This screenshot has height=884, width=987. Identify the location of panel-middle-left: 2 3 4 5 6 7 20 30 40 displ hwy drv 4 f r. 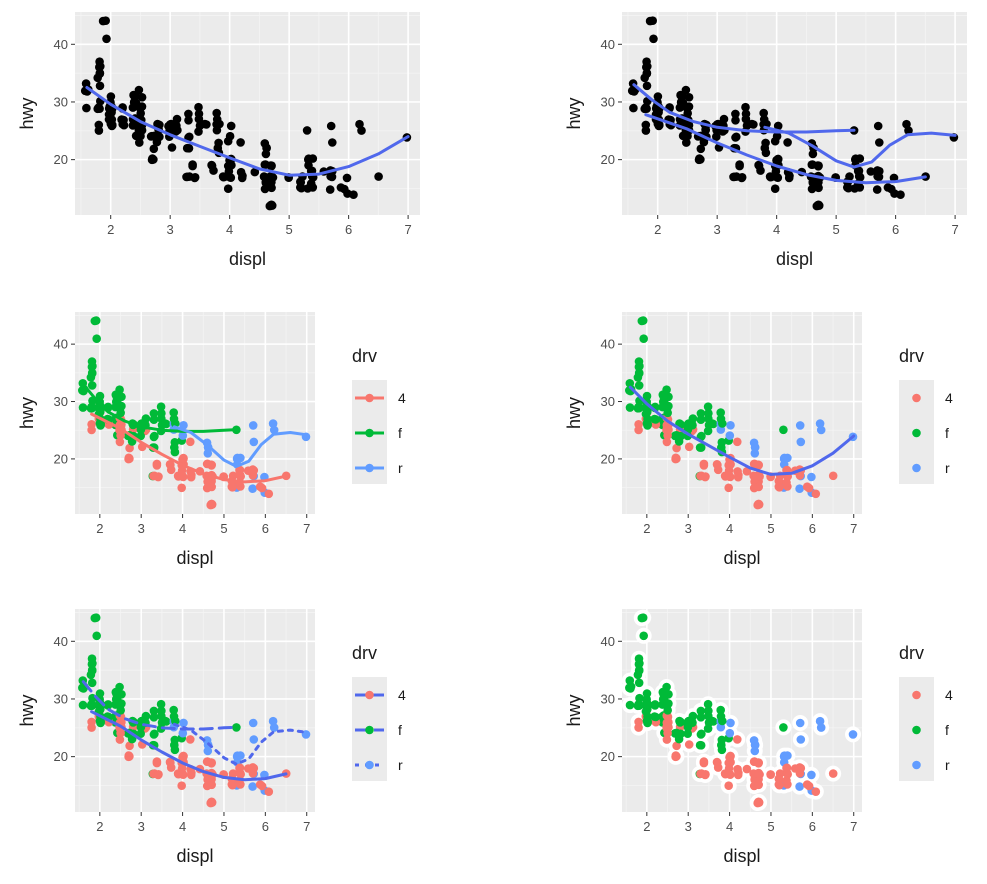
(211, 440).